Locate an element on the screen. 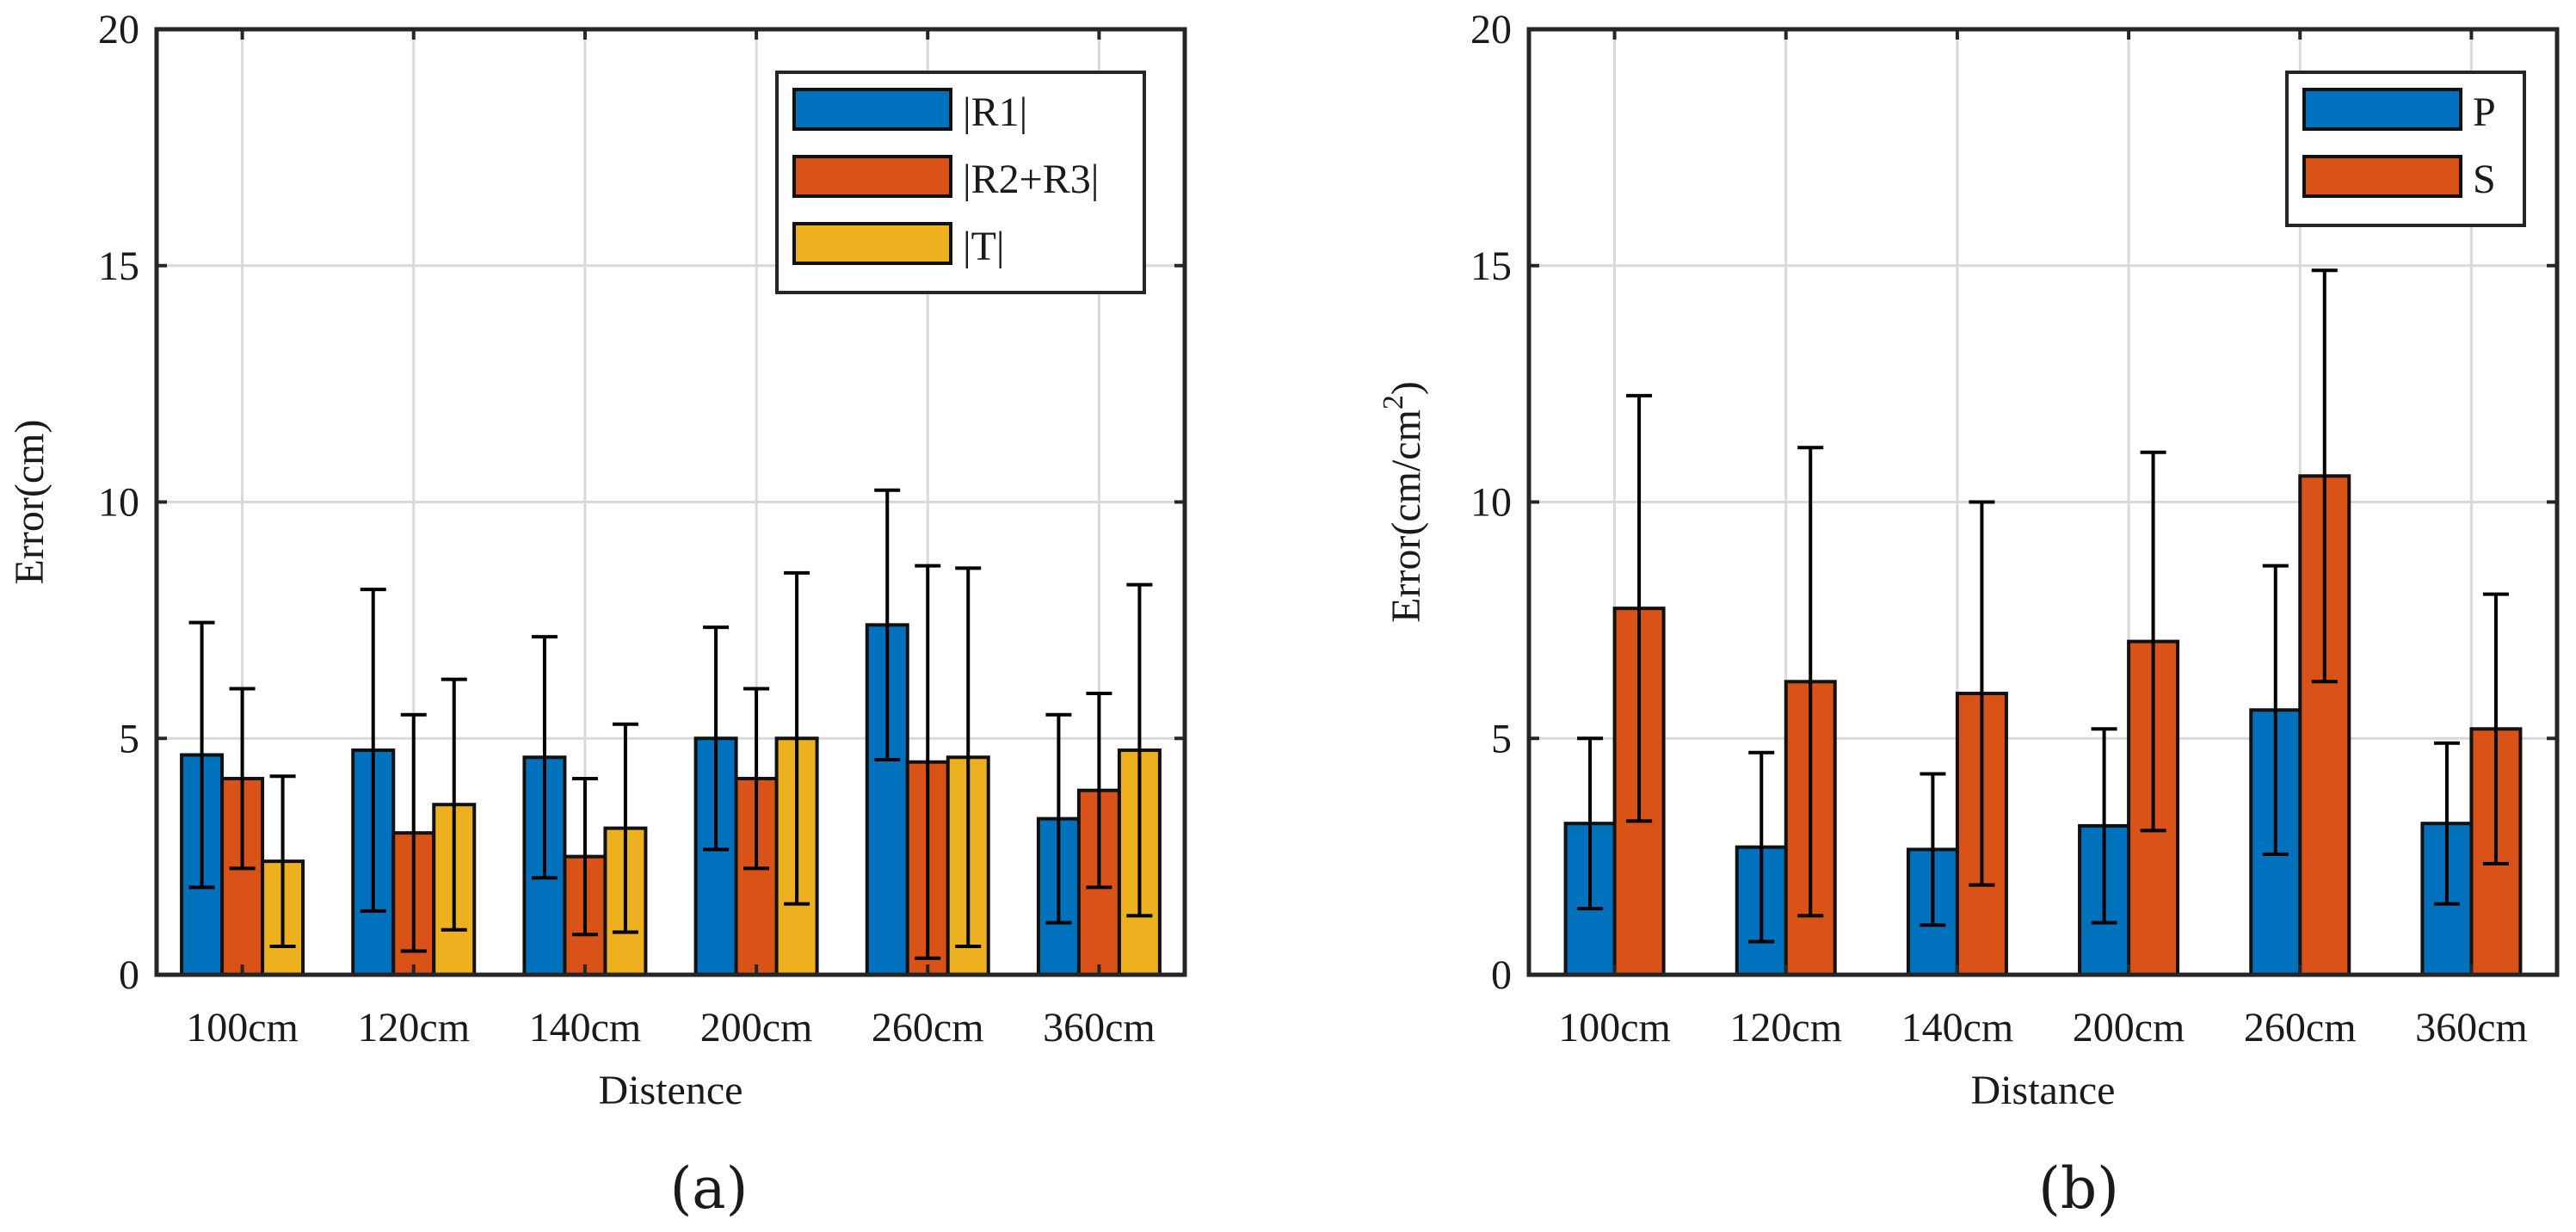 This screenshot has height=1232, width=2576. y-axis-label: Error(cm/cm2) is located at coordinates (1403, 502).